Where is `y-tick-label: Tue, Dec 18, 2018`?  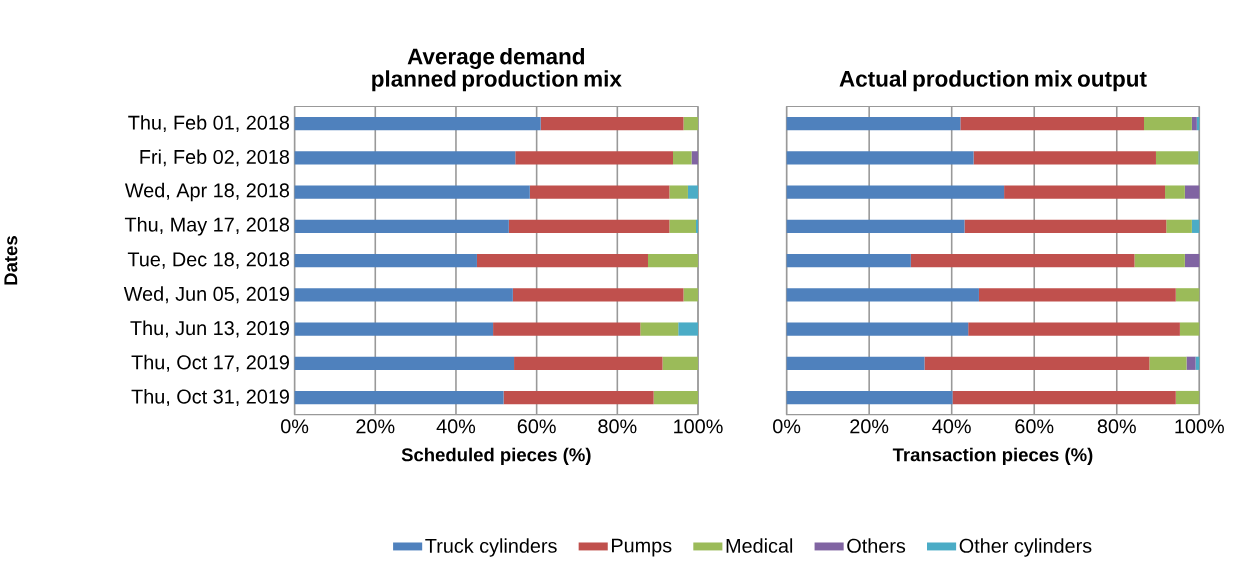
y-tick-label: Tue, Dec 18, 2018 is located at coordinates (208, 260).